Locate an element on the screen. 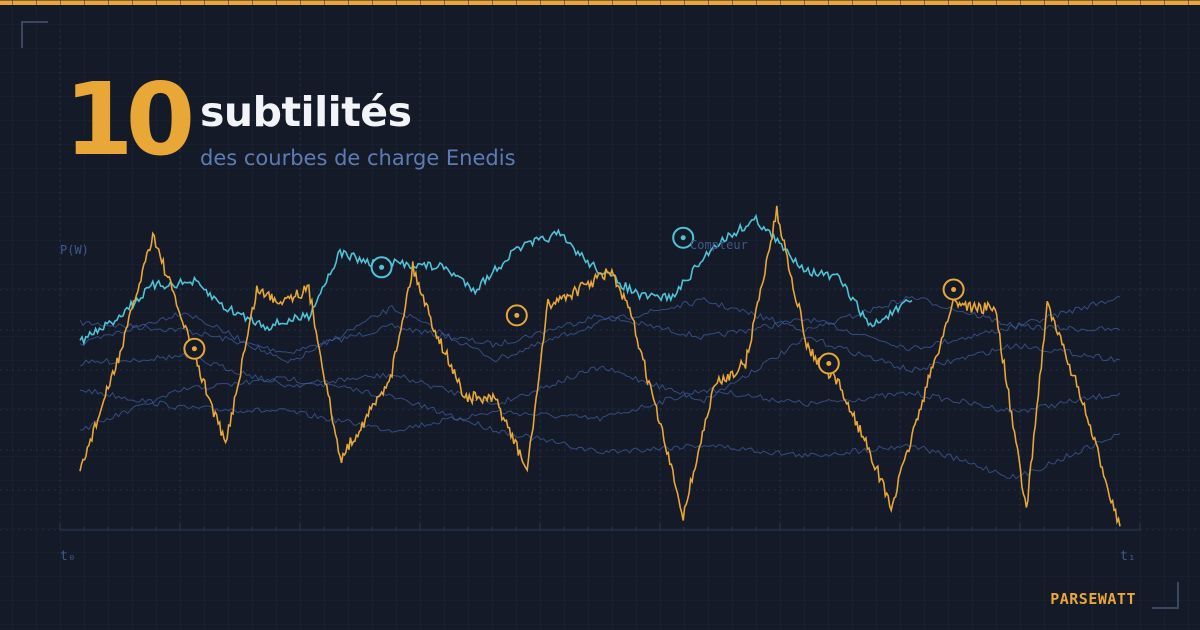 This screenshot has width=1200, height=630. y-axis-label: P(W) is located at coordinates (74, 250).